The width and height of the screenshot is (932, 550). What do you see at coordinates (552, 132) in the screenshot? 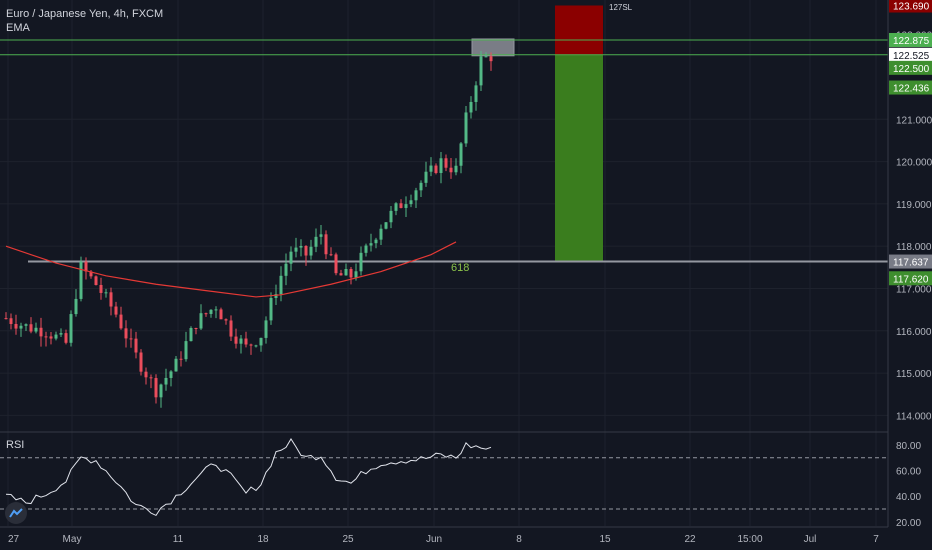
I see `position-zones: 127SL` at bounding box center [552, 132].